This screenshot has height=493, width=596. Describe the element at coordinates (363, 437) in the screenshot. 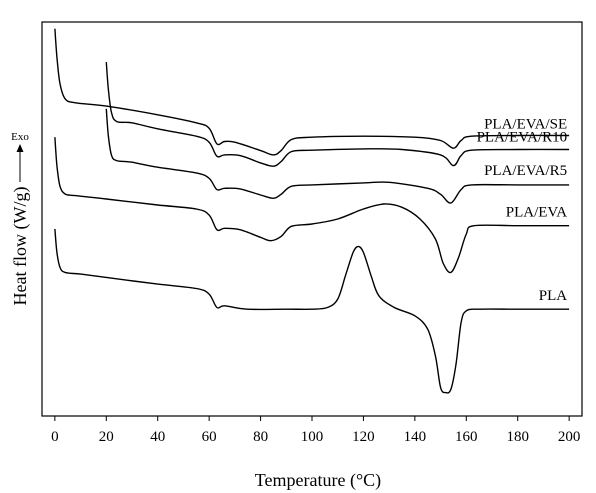

I see `x-tick-label: 120` at that location.